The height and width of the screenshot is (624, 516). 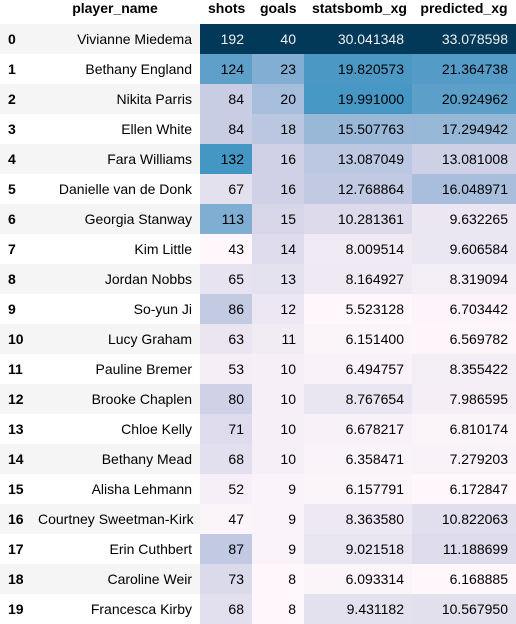 I want to click on goals-cell: 16, so click(x=278, y=189).